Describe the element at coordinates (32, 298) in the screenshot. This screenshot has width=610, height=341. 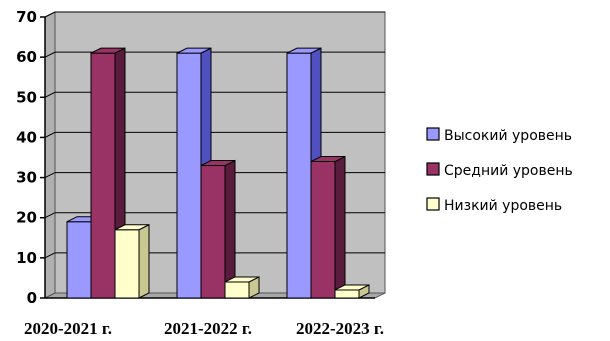
I see `y-tick-label: 0` at that location.